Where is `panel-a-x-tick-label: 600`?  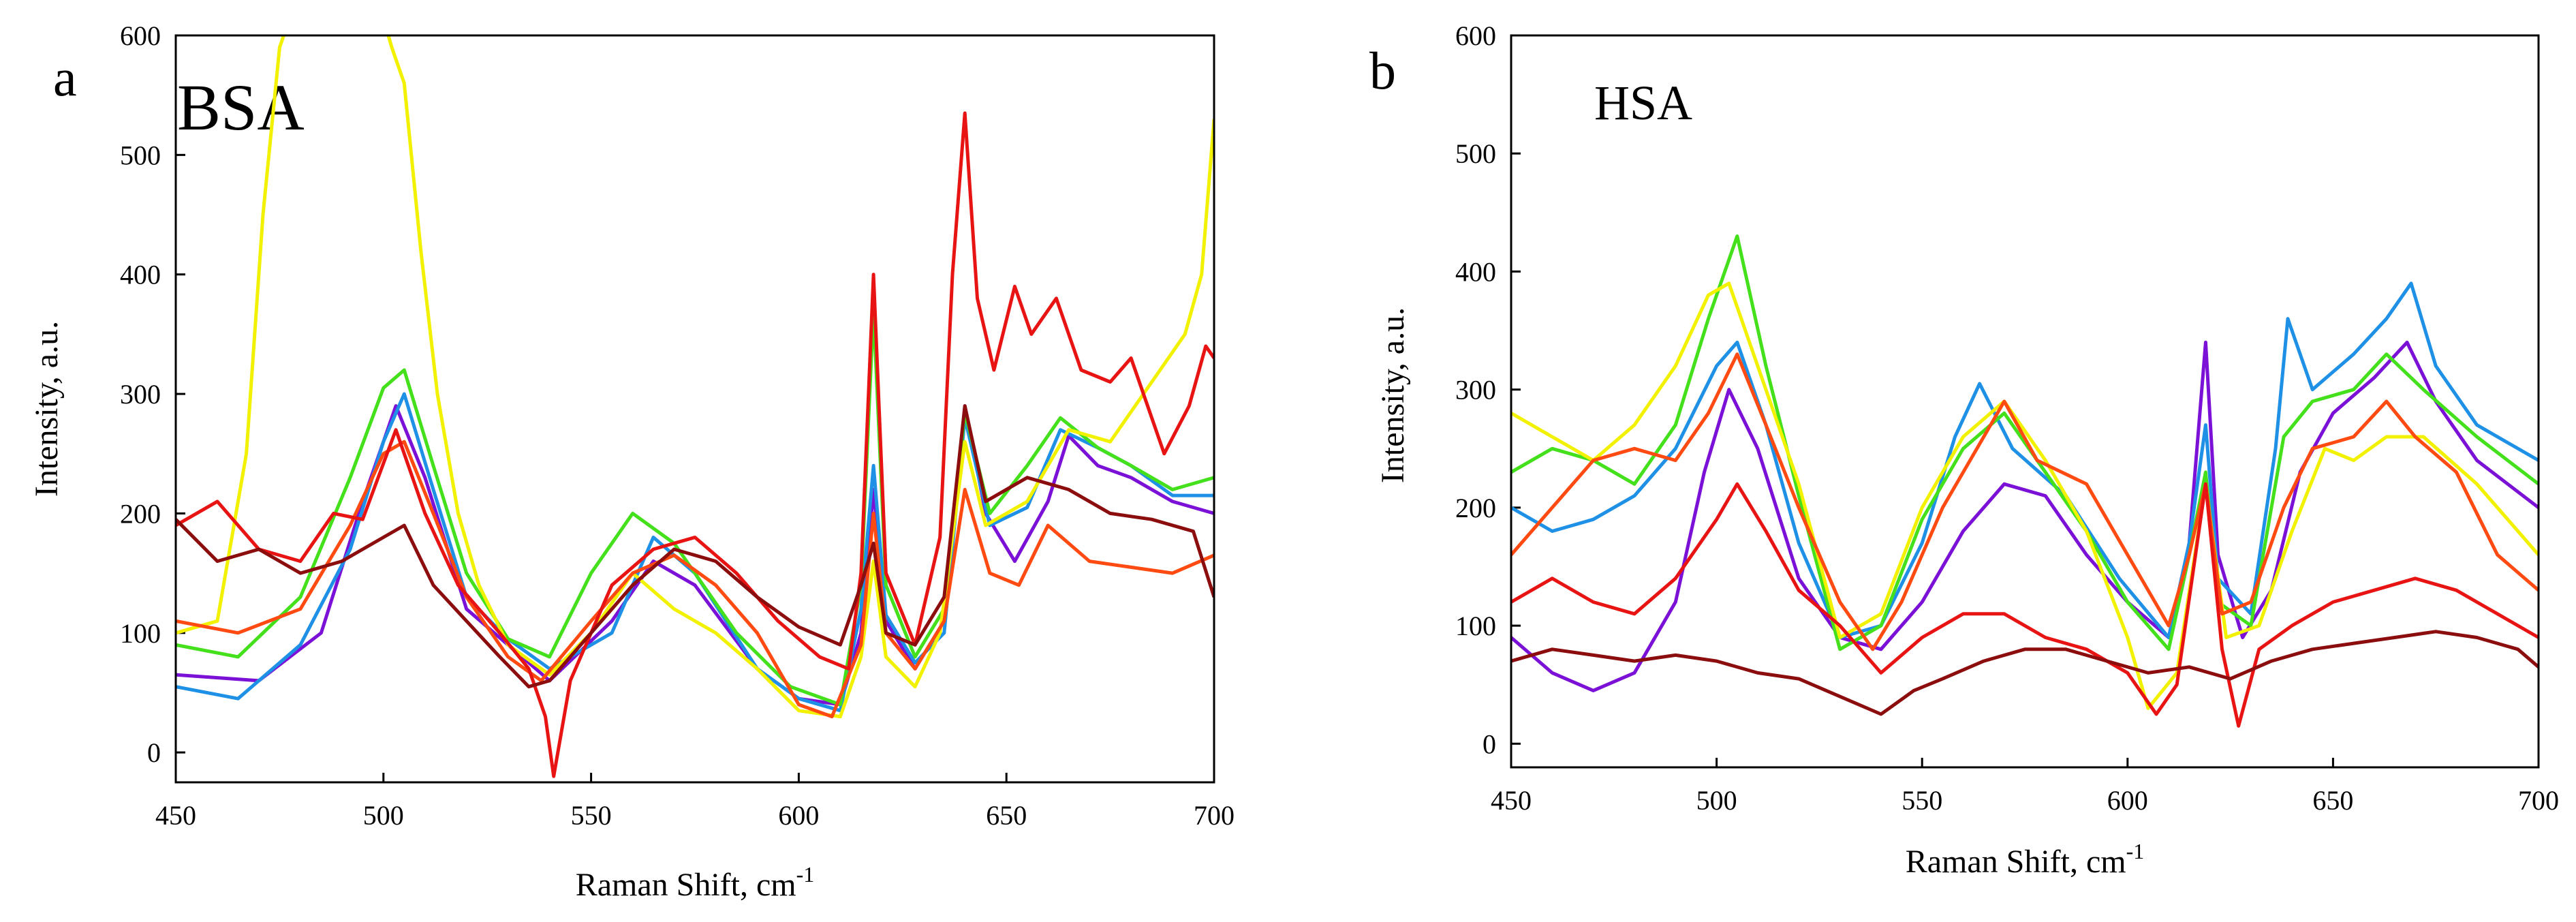 panel-a-x-tick-label: 600 is located at coordinates (798, 815).